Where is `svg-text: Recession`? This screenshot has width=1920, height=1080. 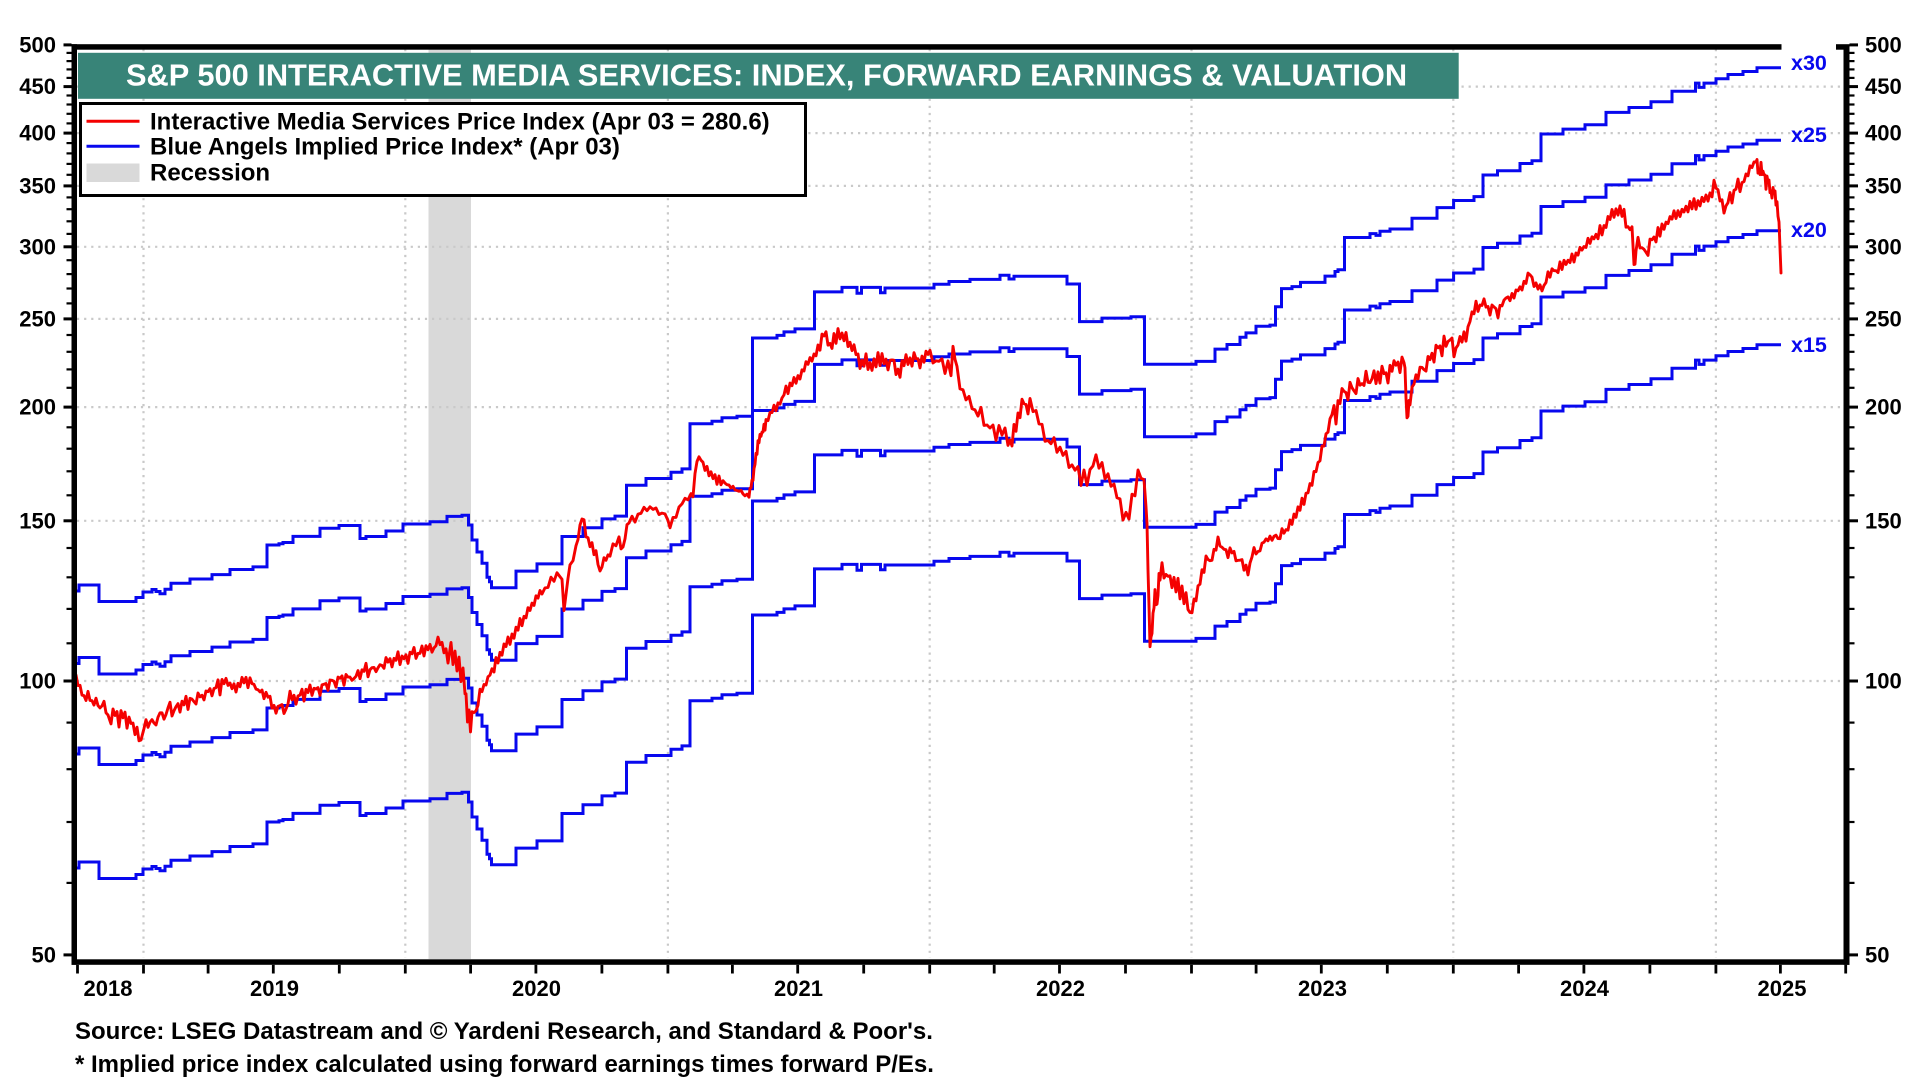
svg-text: Recession is located at coordinates (210, 173).